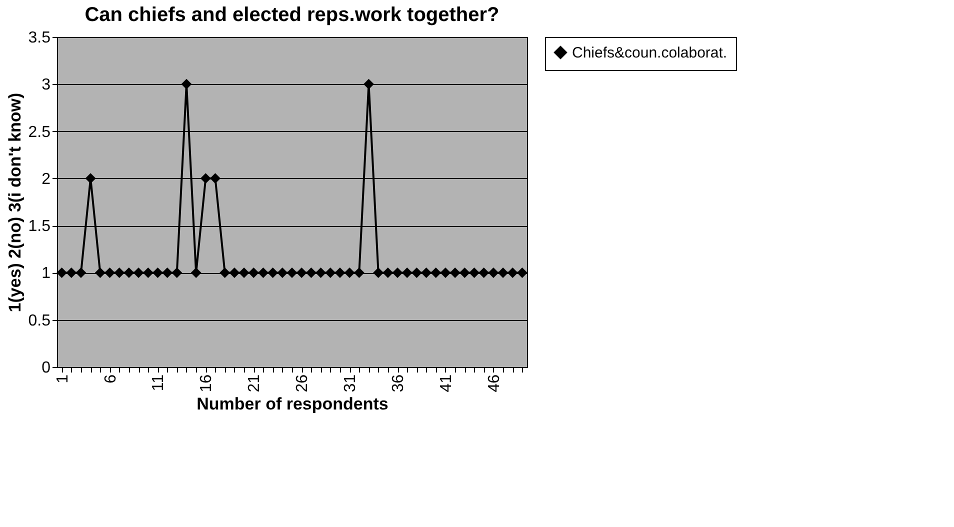 The width and height of the screenshot is (954, 527). What do you see at coordinates (207, 383) in the screenshot?
I see `x-tick-label: 16` at bounding box center [207, 383].